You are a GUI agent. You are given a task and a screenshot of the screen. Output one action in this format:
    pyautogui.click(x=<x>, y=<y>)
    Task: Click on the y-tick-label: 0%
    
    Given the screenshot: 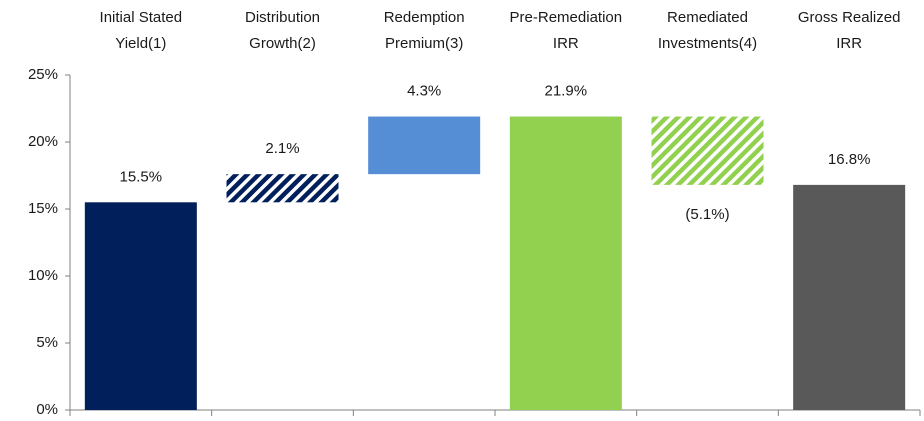 What is the action you would take?
    pyautogui.click(x=47, y=409)
    